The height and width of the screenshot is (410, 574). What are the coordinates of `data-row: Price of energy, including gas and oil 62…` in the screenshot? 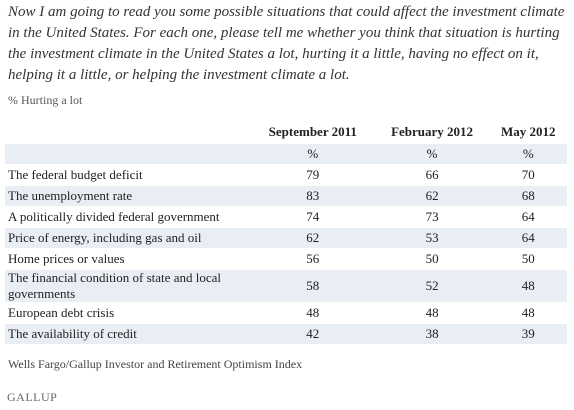 It's located at (286, 238).